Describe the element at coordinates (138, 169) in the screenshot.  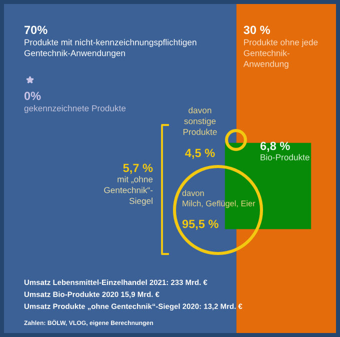
I see `data-label: 5,7 %` at that location.